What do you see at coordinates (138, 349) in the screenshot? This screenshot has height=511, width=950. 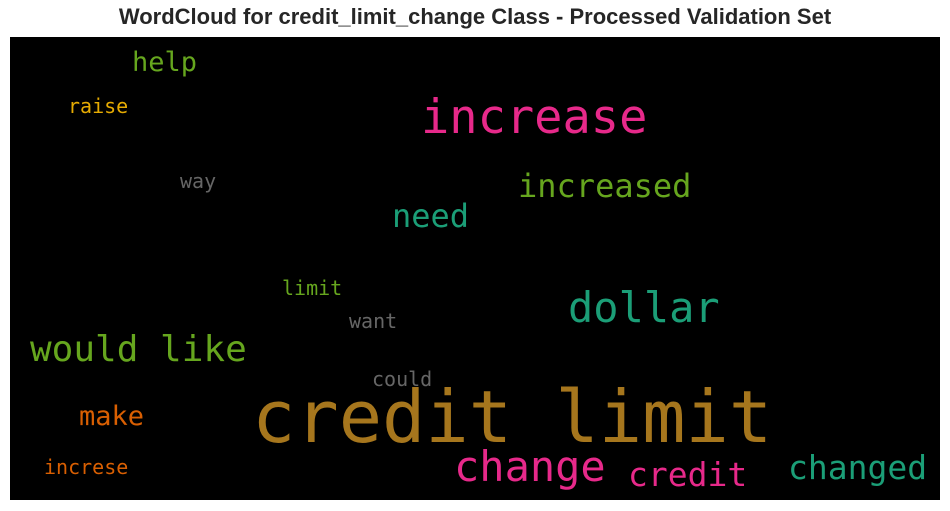 I see `word-would-like: would like` at bounding box center [138, 349].